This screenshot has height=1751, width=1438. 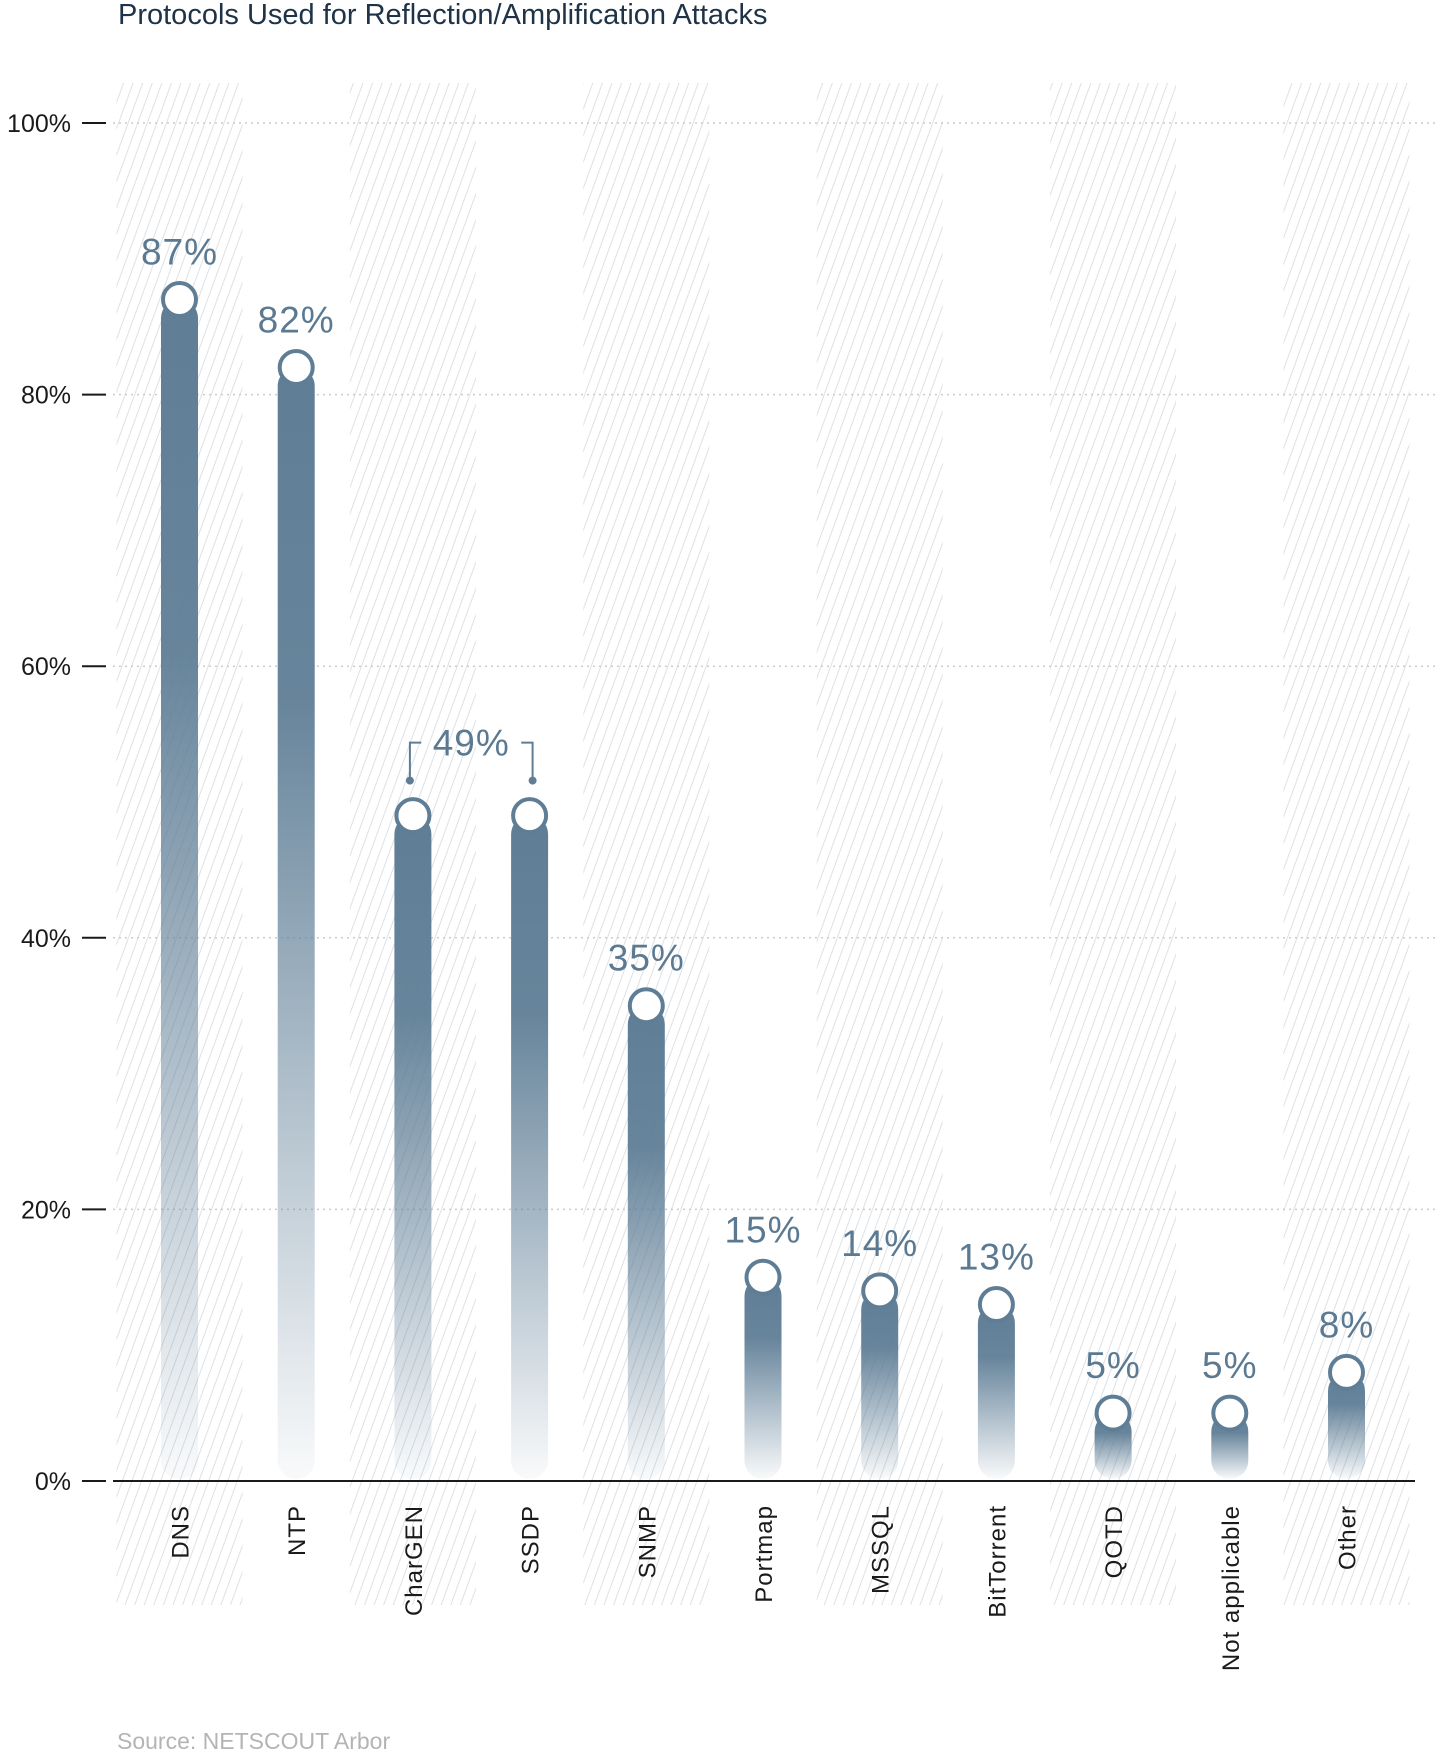 What do you see at coordinates (414, 1560) in the screenshot?
I see `category-label: CharGEN` at bounding box center [414, 1560].